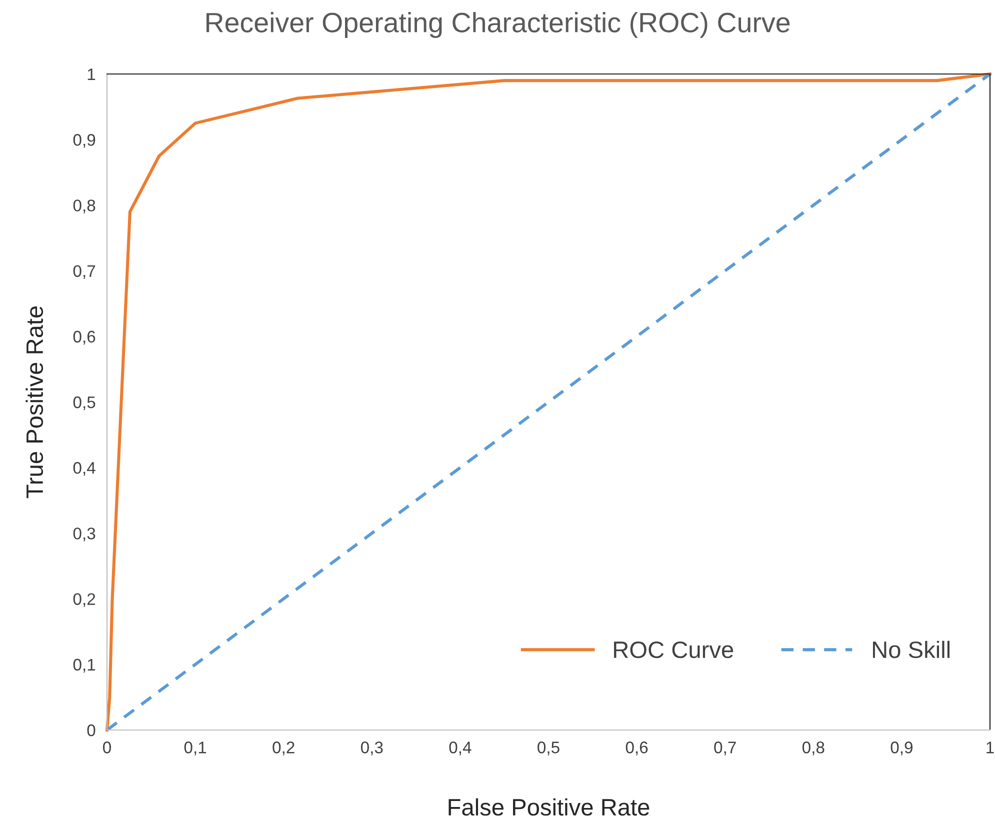  What do you see at coordinates (911, 649) in the screenshot?
I see `legend-label: No Skill` at bounding box center [911, 649].